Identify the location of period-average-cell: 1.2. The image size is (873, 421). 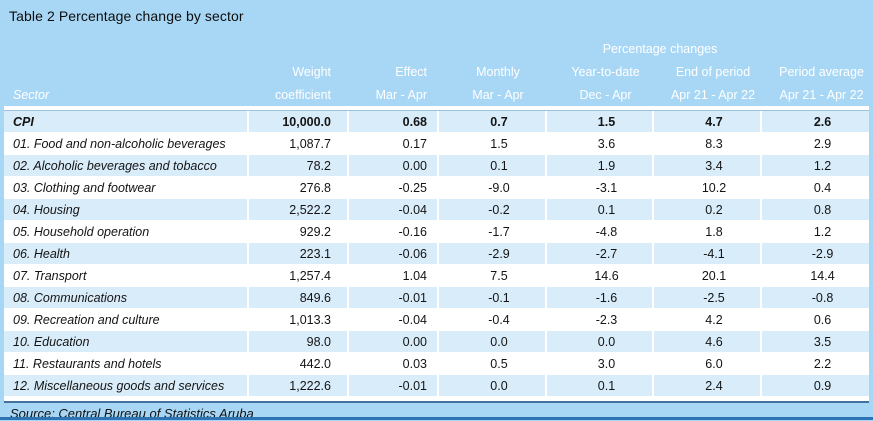
(815, 166).